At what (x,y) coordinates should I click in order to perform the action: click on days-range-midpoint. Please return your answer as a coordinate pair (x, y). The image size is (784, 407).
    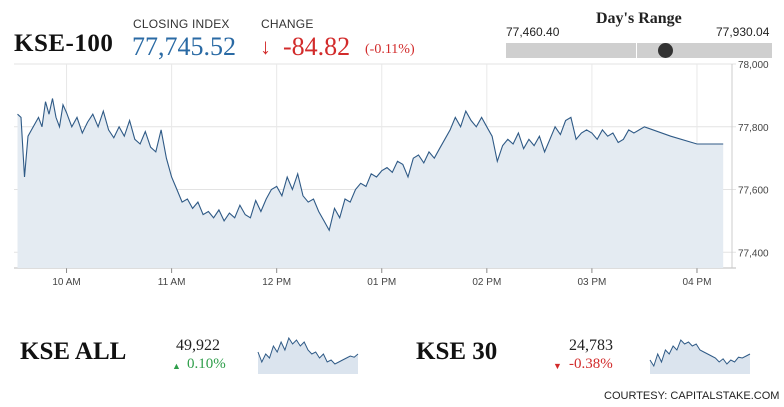
    Looking at the image, I should click on (636, 50).